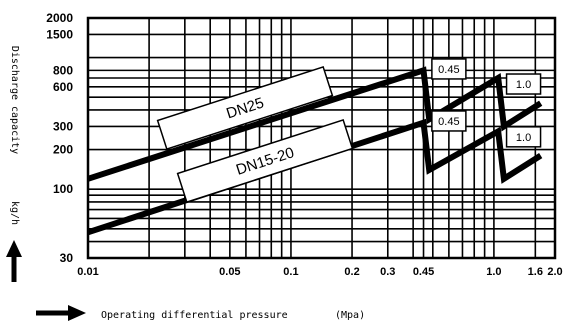 The width and height of the screenshot is (566, 327). What do you see at coordinates (290, 272) in the screenshot?
I see `x-tick-label: 0.1` at bounding box center [290, 272].